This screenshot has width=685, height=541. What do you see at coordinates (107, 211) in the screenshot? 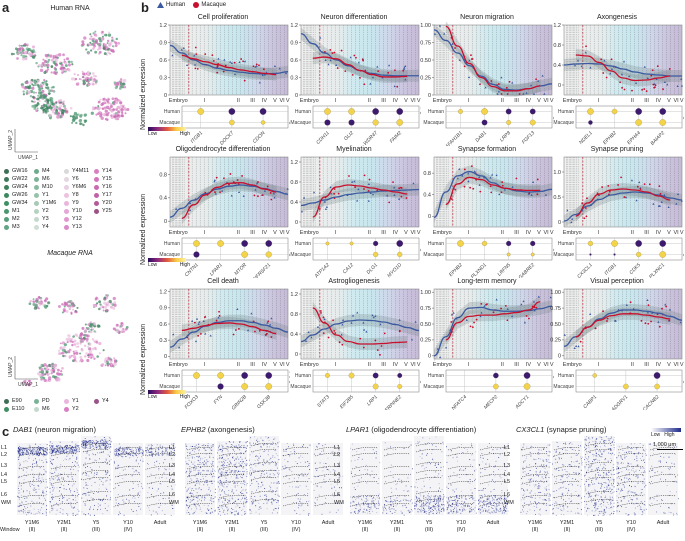
I see `legend-label: Y25` at bounding box center [107, 211].